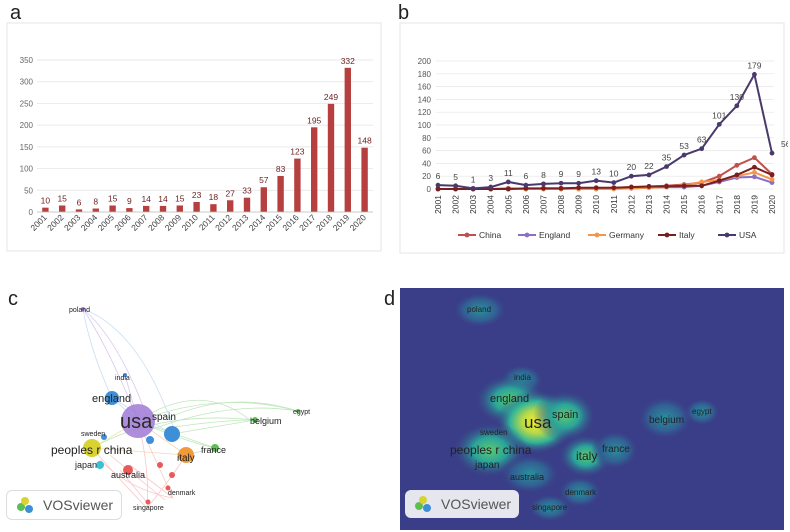  Describe the element at coordinates (596, 172) in the screenshot. I see `usa-label-2010: 13` at that location.